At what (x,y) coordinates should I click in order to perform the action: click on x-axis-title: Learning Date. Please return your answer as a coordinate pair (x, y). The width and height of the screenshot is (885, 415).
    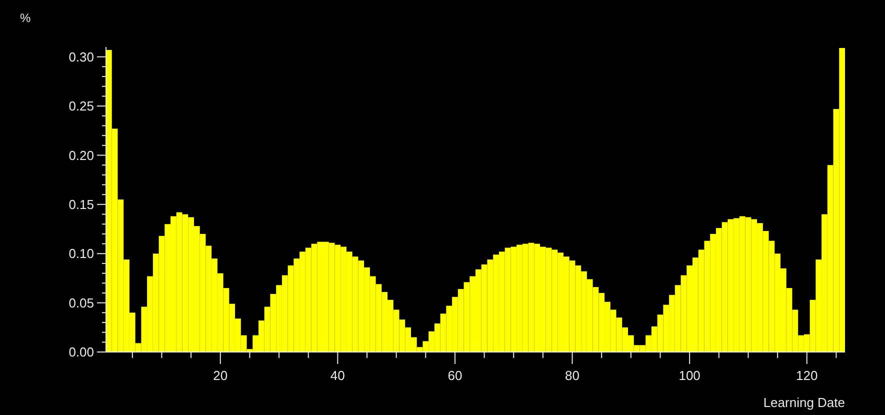
    Looking at the image, I should click on (804, 402).